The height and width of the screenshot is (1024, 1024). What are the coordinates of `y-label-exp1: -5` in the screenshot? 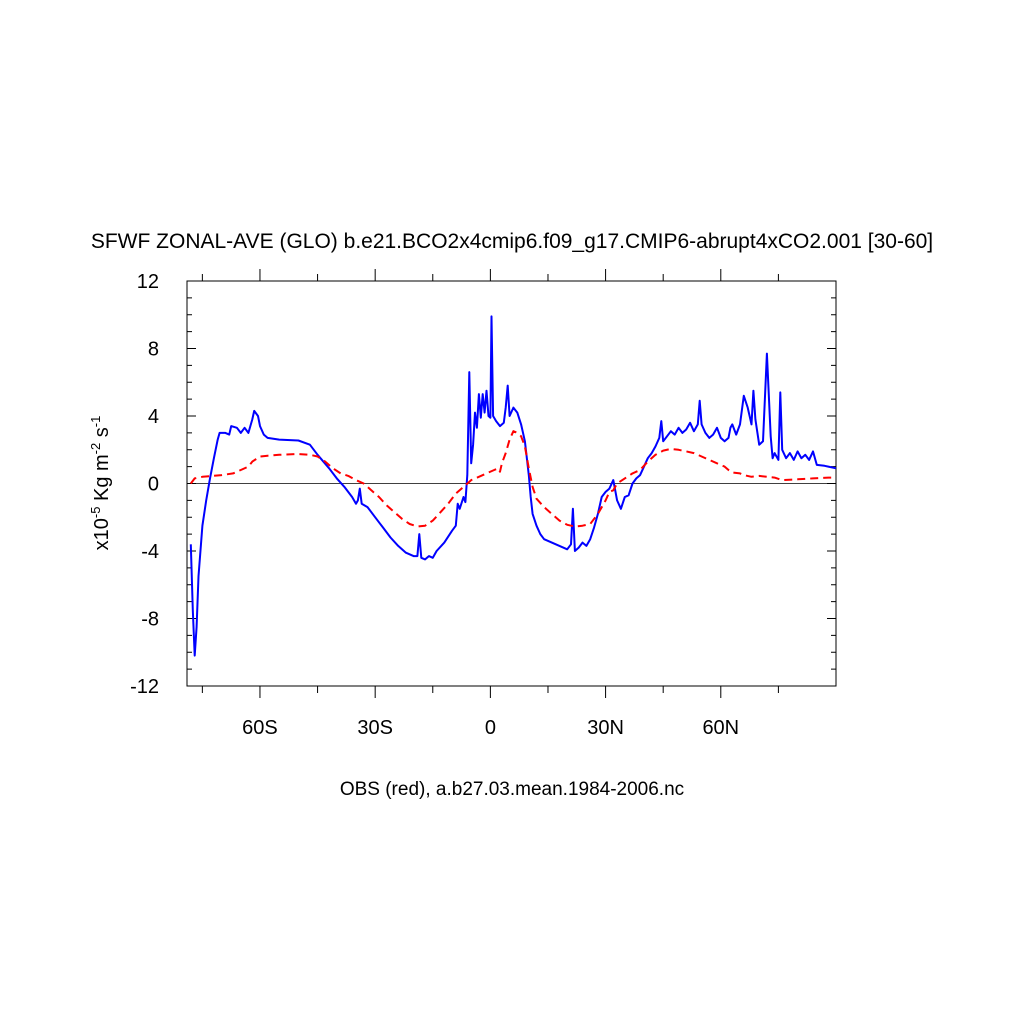 It's located at (95, 513).